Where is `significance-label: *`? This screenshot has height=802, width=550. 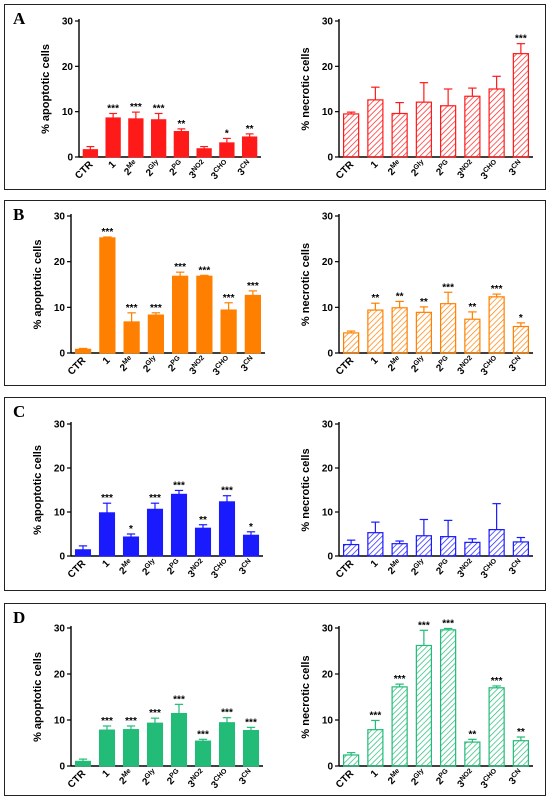
significance-label: * is located at coordinates (521, 318).